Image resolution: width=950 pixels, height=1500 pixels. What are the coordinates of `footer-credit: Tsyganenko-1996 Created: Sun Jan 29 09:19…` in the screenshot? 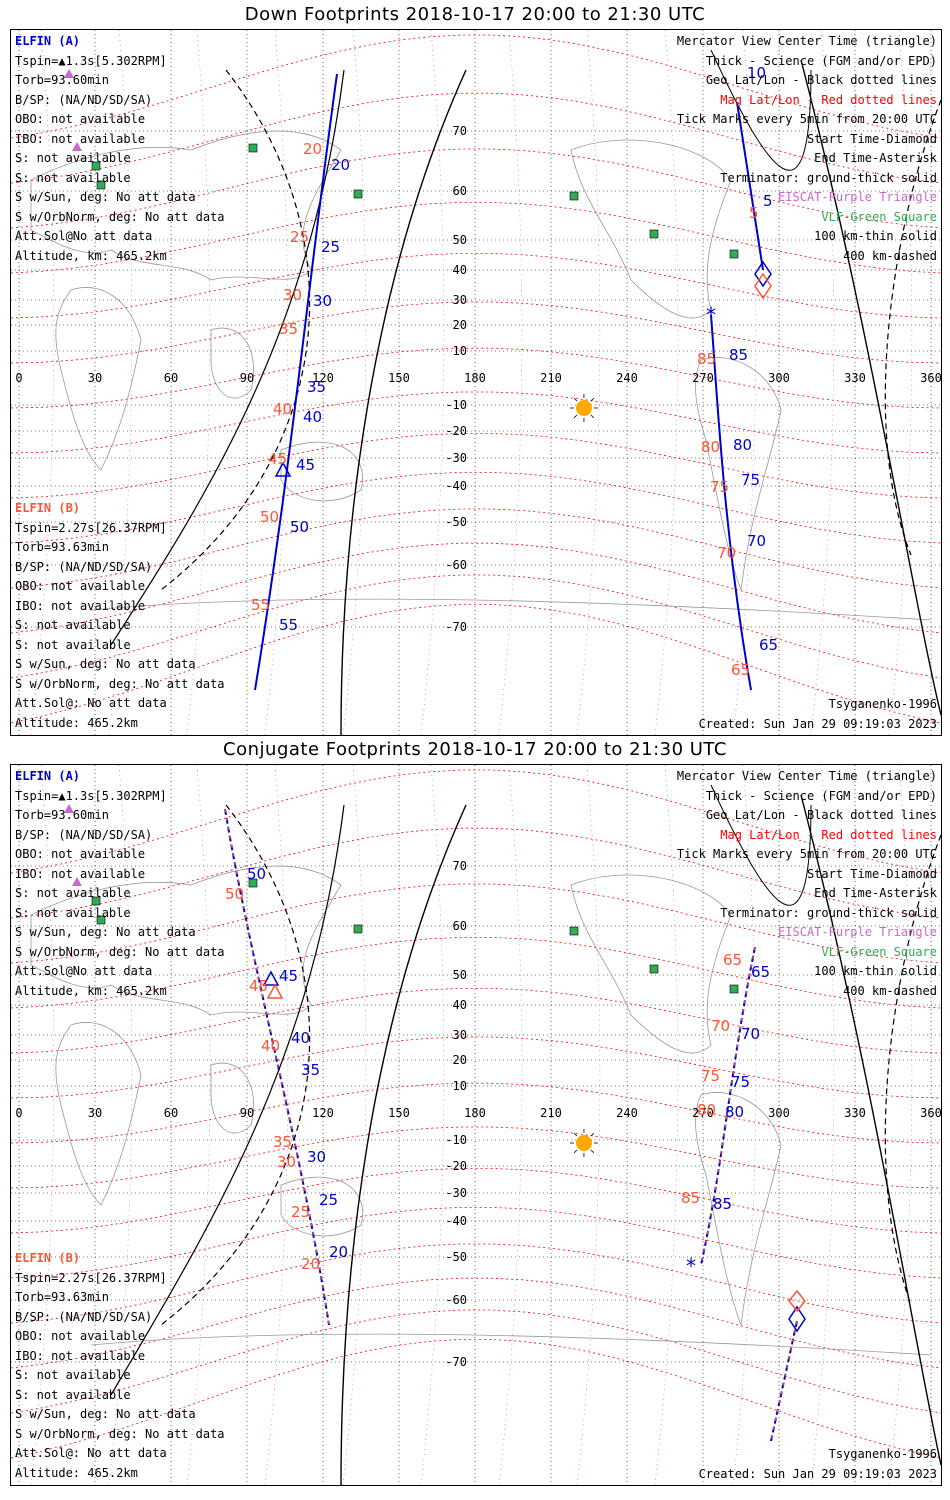 It's located at (818, 1464).